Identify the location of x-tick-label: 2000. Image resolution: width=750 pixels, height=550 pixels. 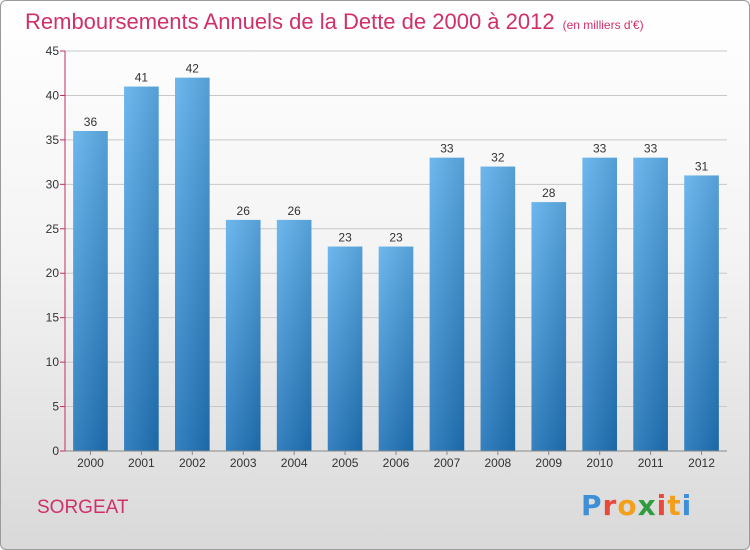
(90, 463).